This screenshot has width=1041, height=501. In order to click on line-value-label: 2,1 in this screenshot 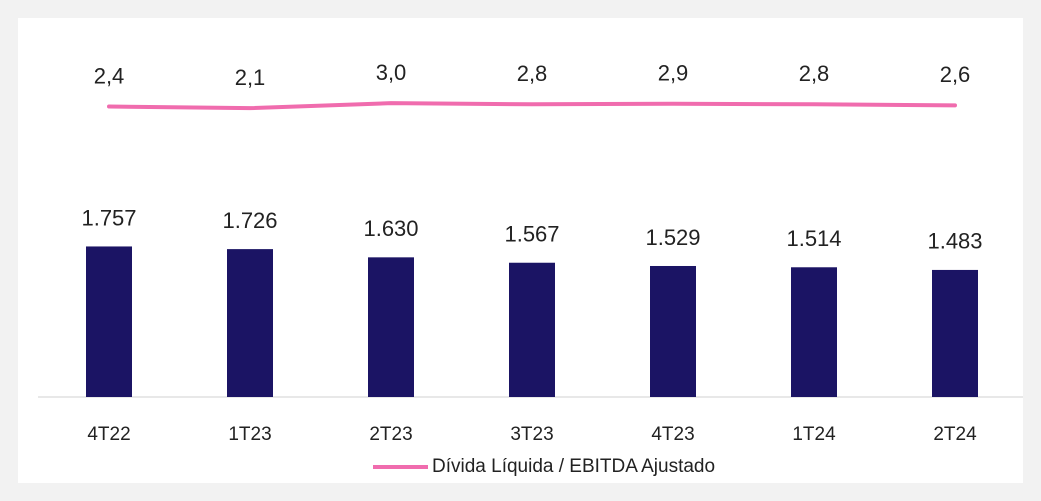, I will do `click(250, 77)`.